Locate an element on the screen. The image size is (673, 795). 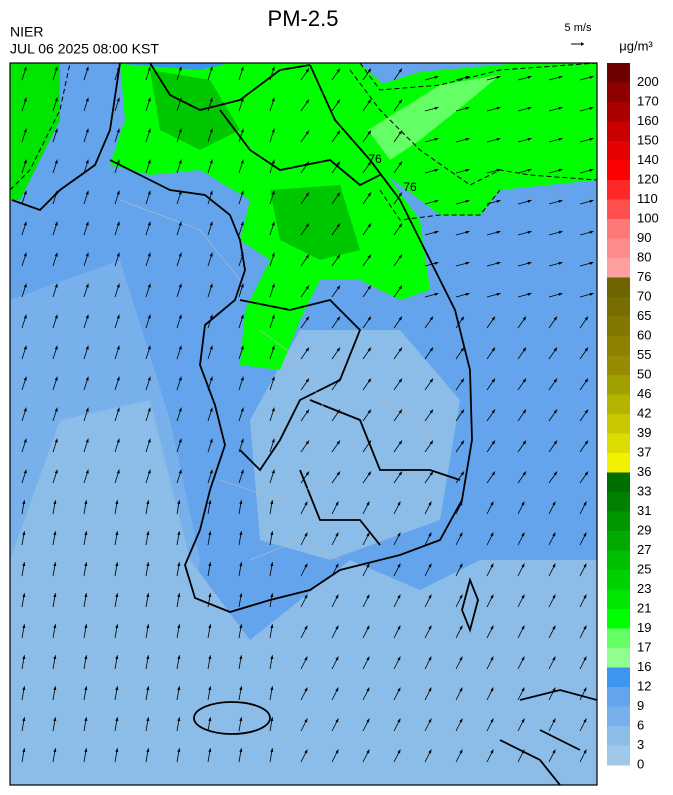
colorbar-label: 21 is located at coordinates (644, 607).